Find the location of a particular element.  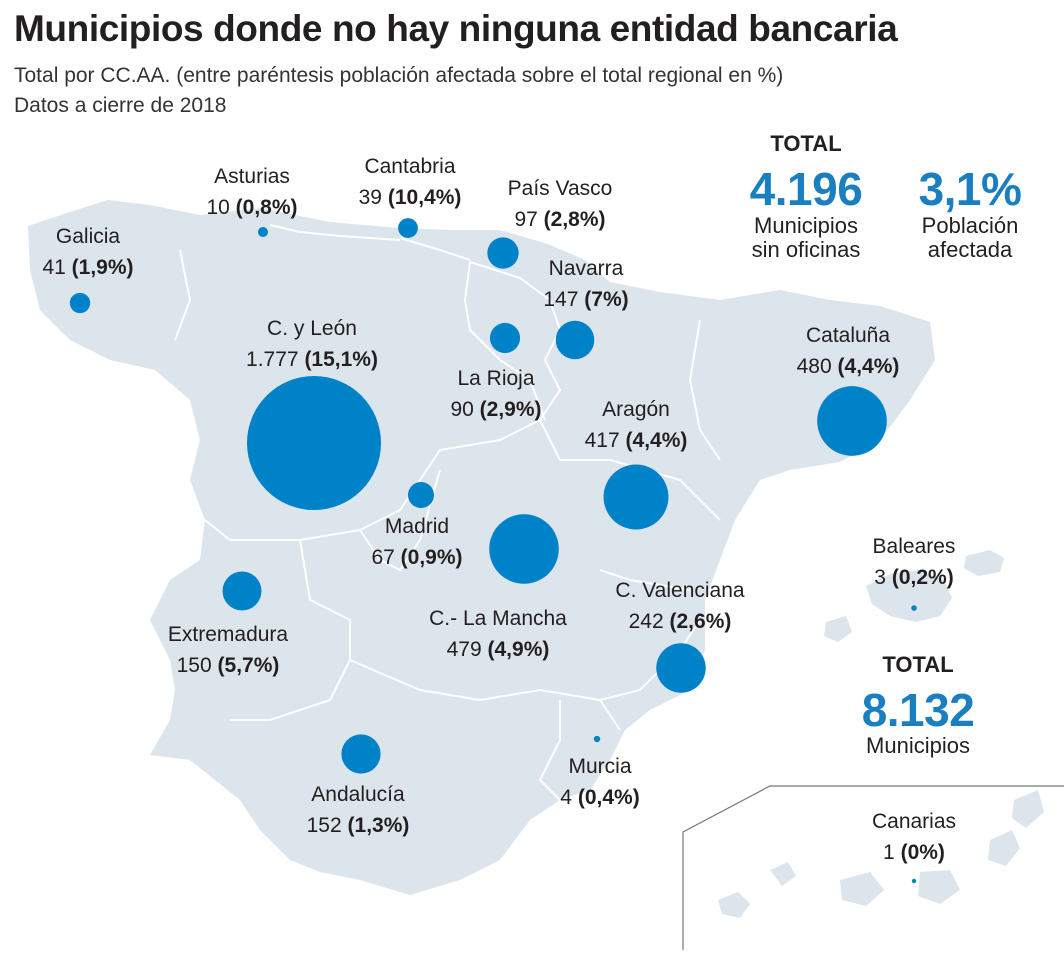

region-count: 90 is located at coordinates (462, 409).